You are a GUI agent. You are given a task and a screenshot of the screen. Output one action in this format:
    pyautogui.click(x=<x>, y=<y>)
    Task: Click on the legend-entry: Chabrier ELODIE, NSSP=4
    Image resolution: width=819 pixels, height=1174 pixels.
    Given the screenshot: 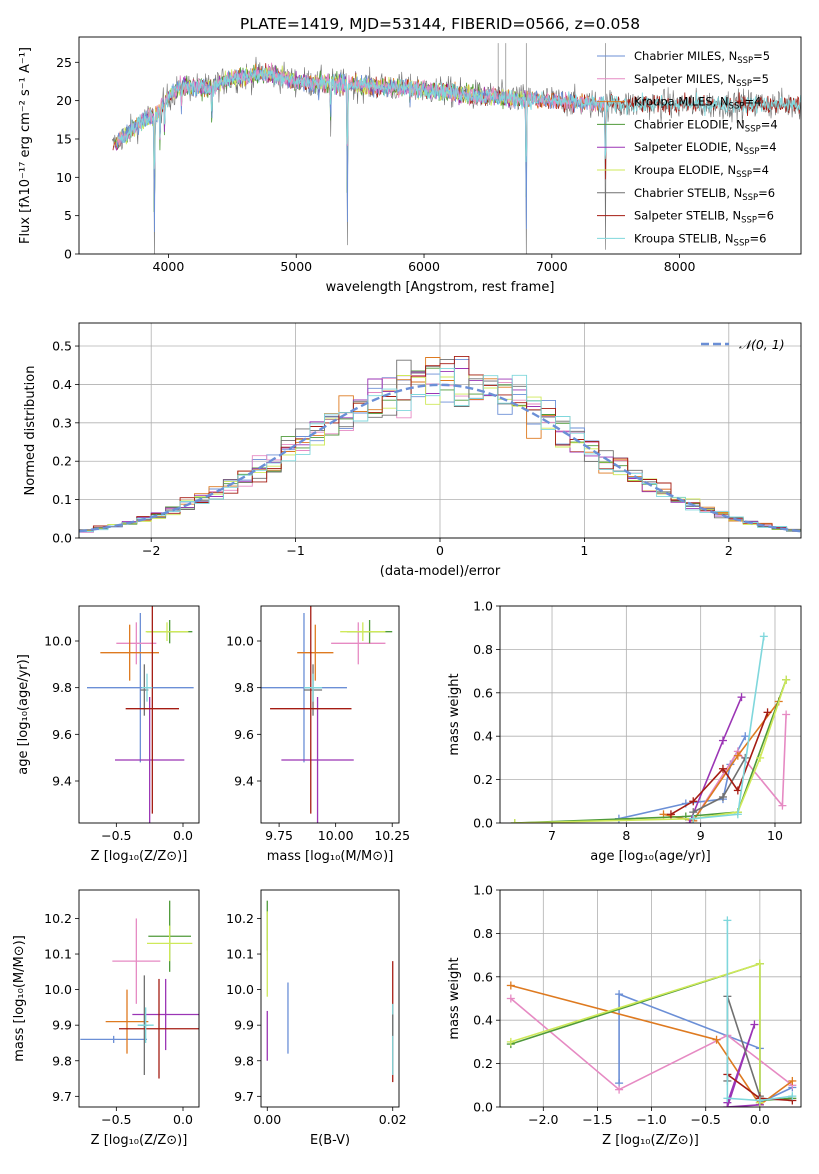 What is the action you would take?
    pyautogui.click(x=706, y=125)
    